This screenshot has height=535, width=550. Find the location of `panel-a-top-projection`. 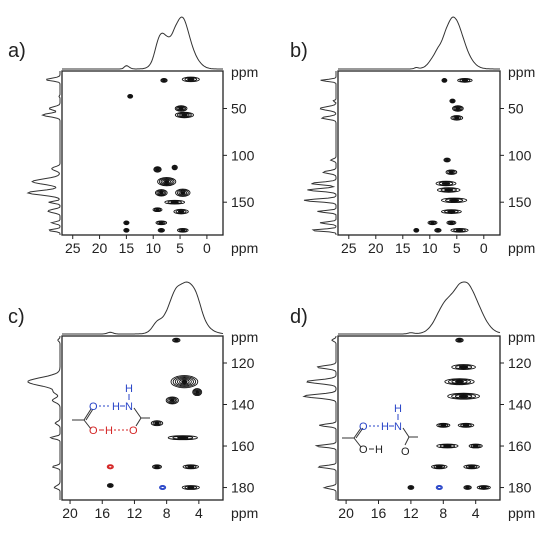

panel-a-top-projection is located at coordinates (142, 43).